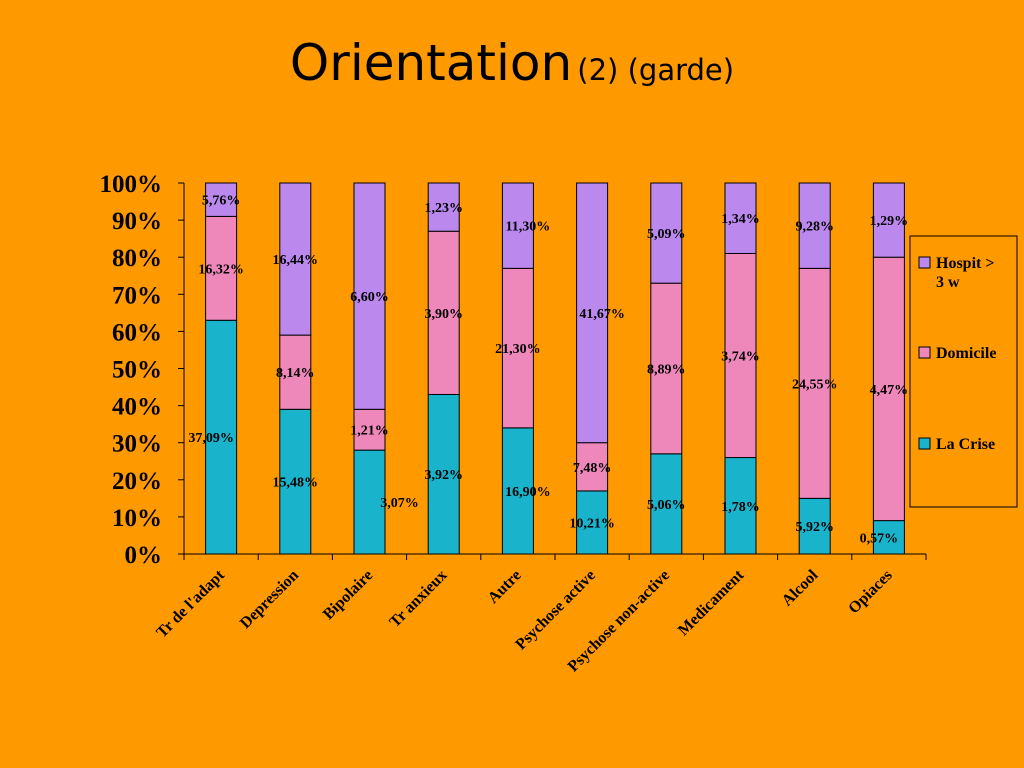 The height and width of the screenshot is (768, 1024). Describe the element at coordinates (137, 332) in the screenshot. I see `y-tick-label: 60%` at that location.